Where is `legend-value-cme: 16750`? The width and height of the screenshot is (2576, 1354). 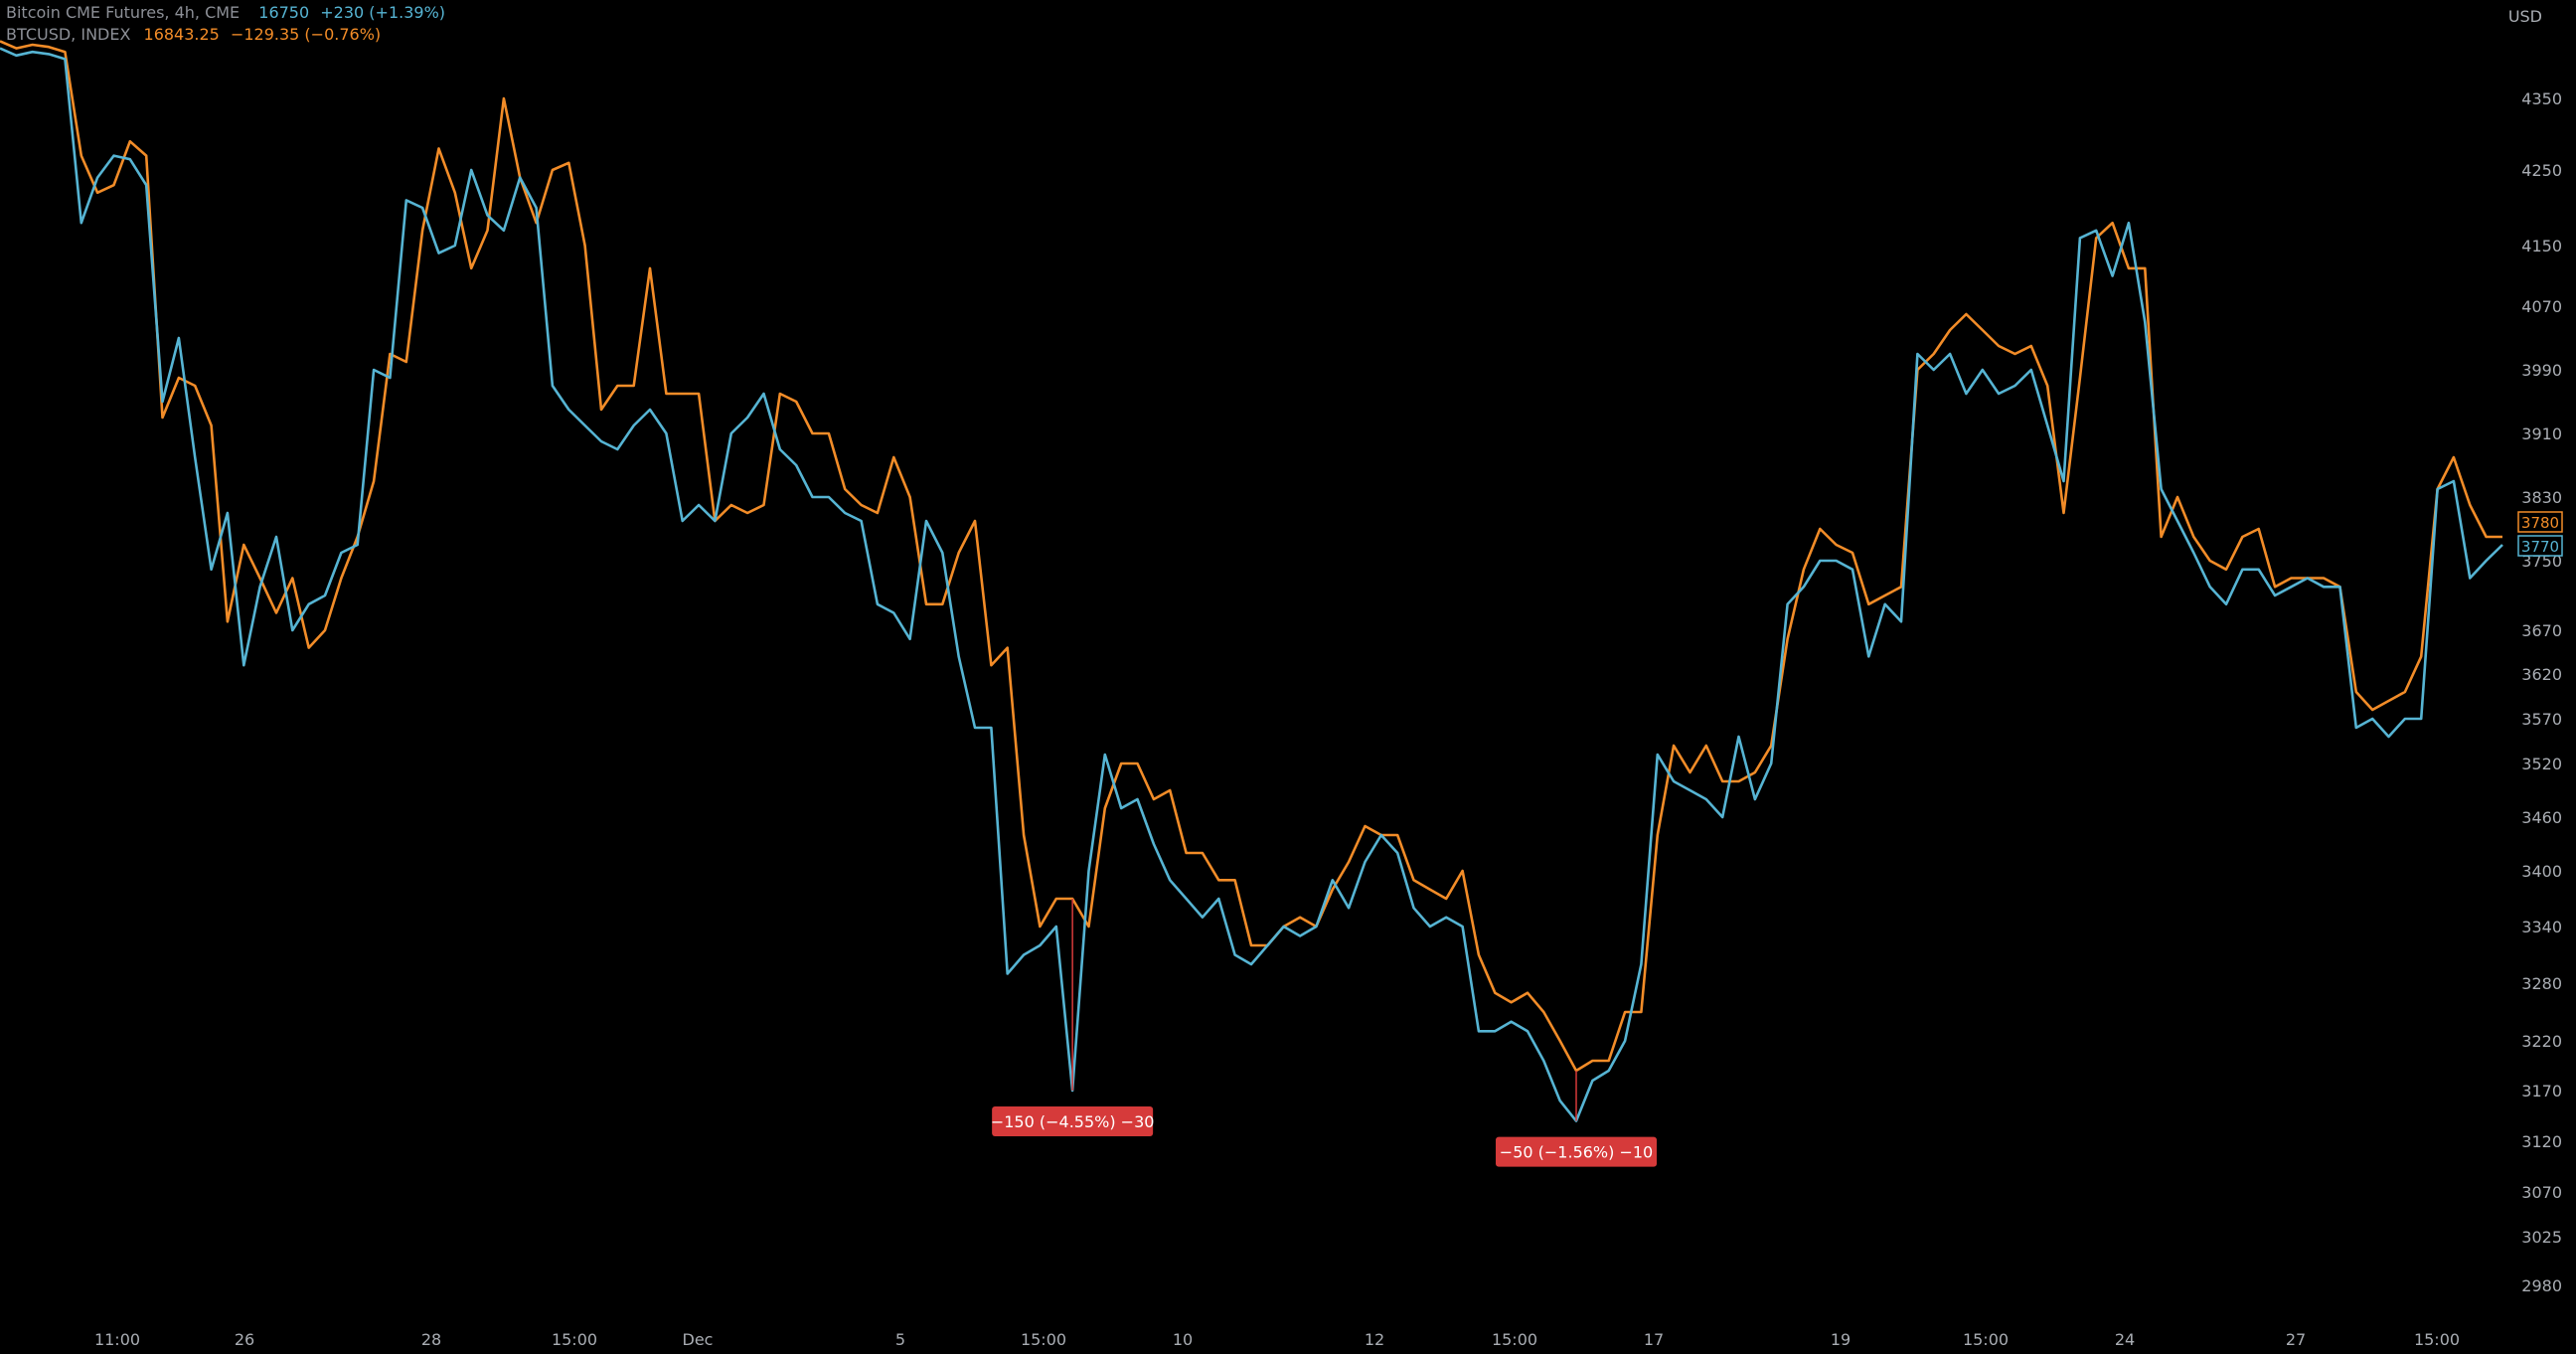
legend-value-cme: 16750 is located at coordinates (284, 12).